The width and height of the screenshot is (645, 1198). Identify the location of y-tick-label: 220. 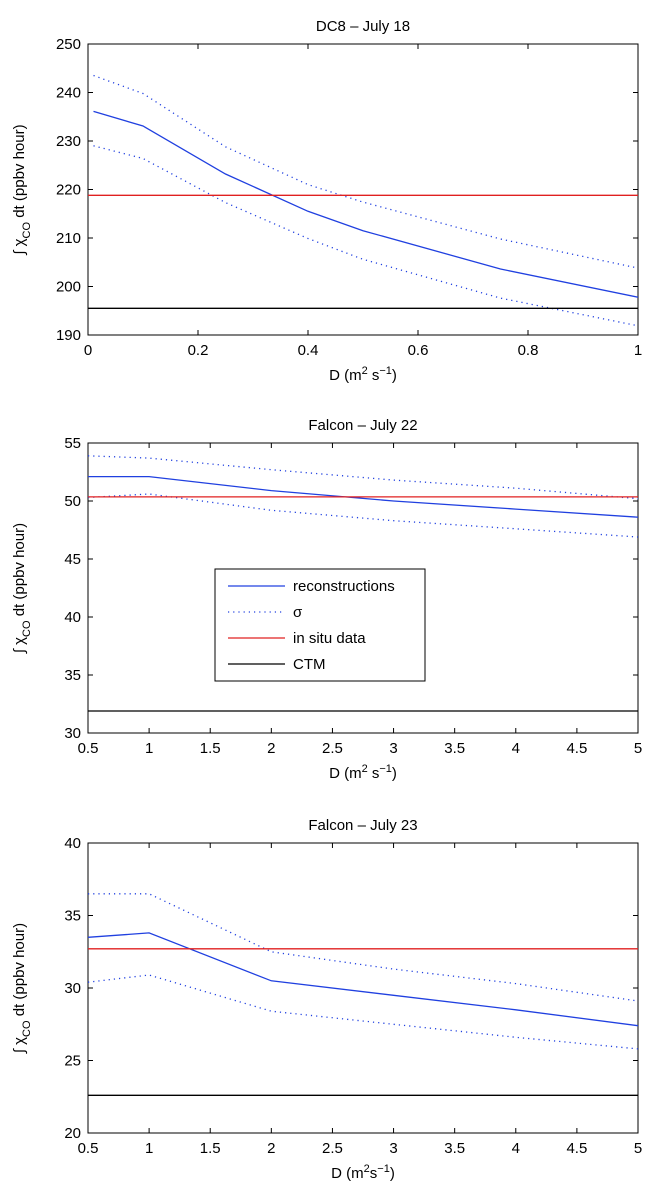
(68, 190).